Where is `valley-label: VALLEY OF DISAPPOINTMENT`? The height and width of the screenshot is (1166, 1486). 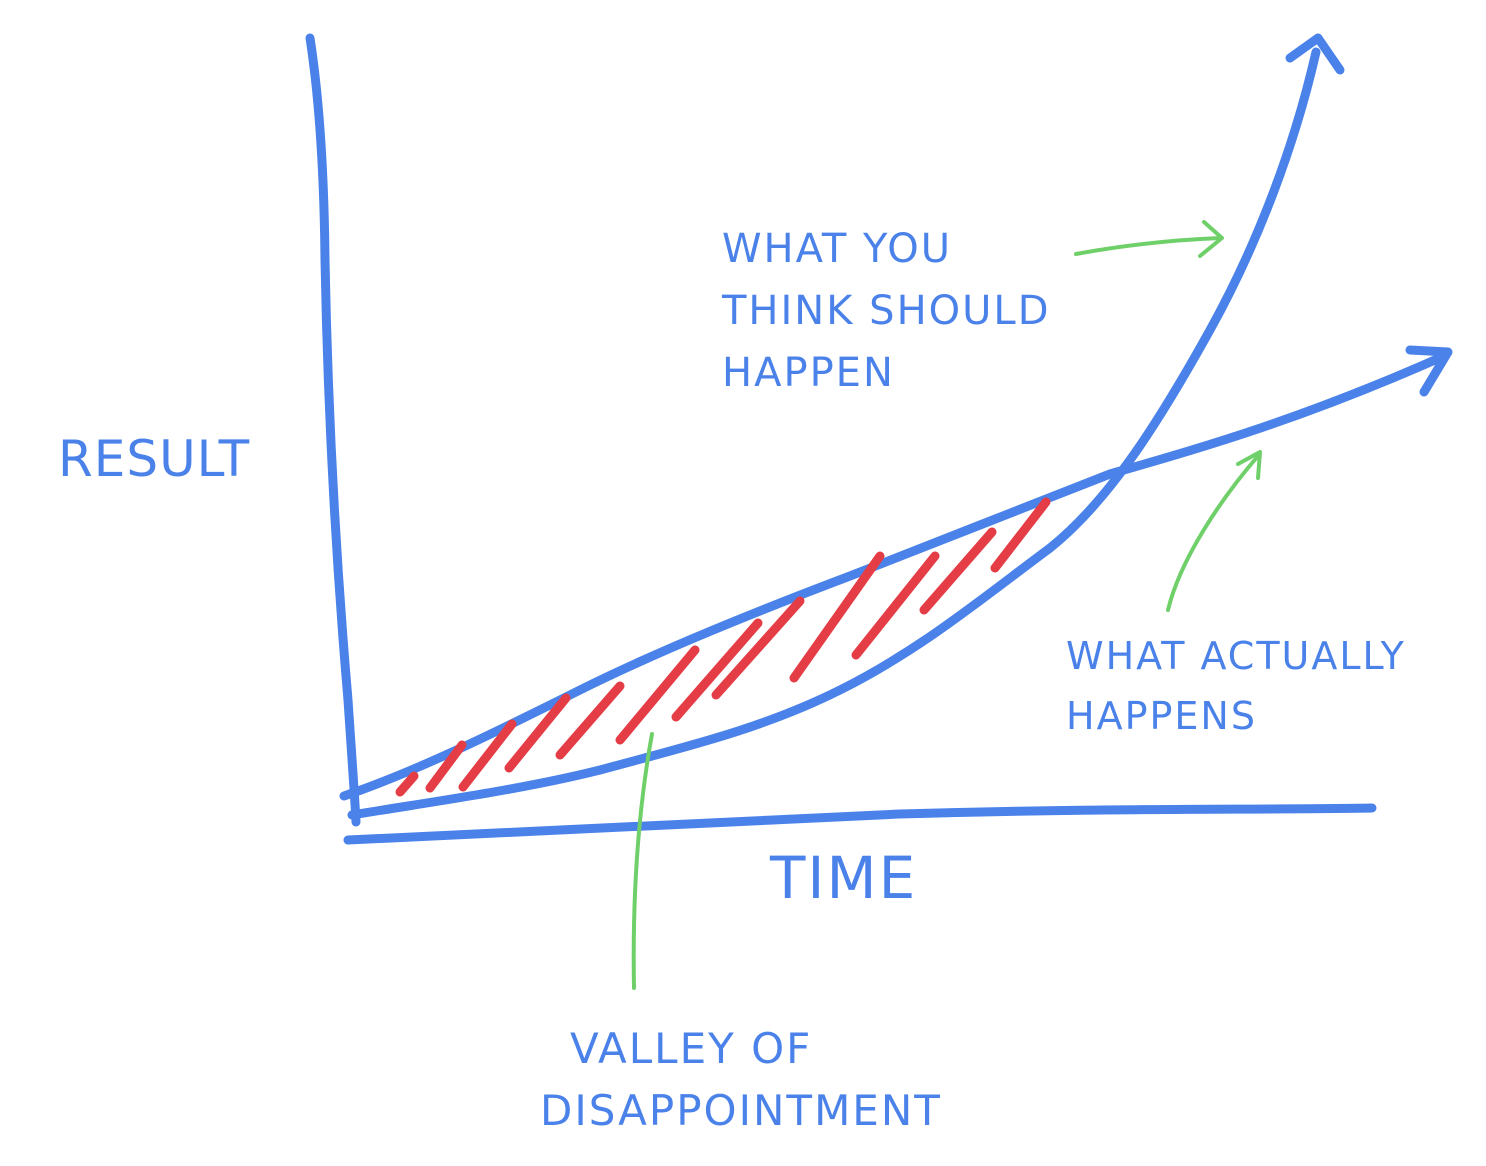
valley-label: VALLEY OF DISAPPOINTMENT is located at coordinates (741, 1079).